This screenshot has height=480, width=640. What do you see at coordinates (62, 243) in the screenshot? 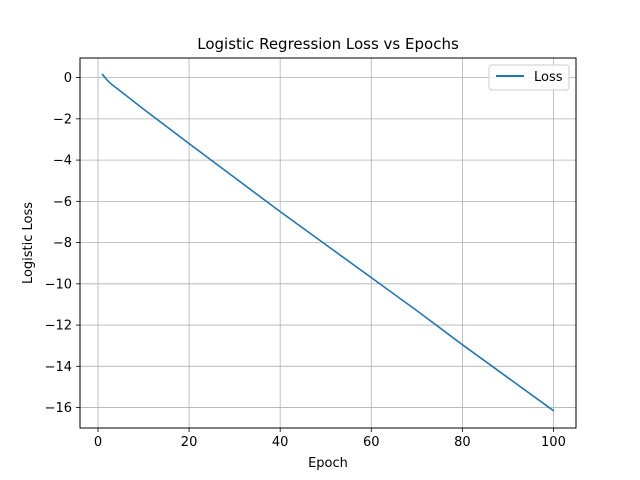
I see `y-tick-label: −8` at bounding box center [62, 243].